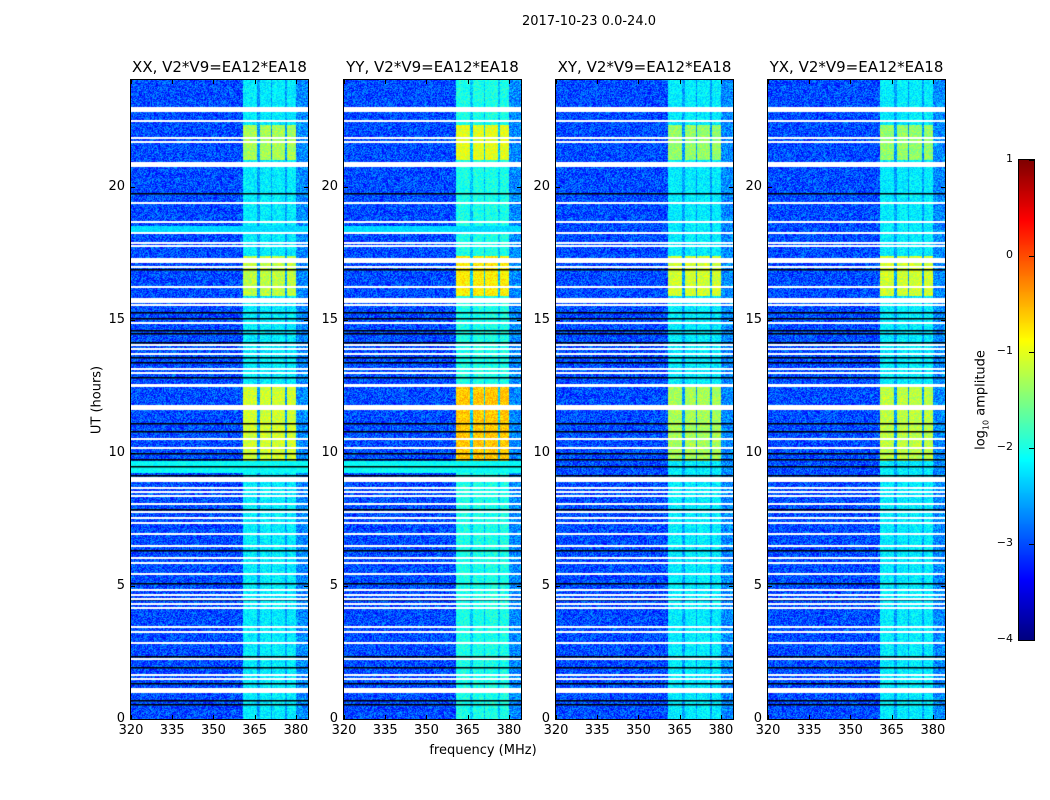 This screenshot has height=800, width=1050. I want to click on colorbar-tick-label: 1, so click(1009, 158).